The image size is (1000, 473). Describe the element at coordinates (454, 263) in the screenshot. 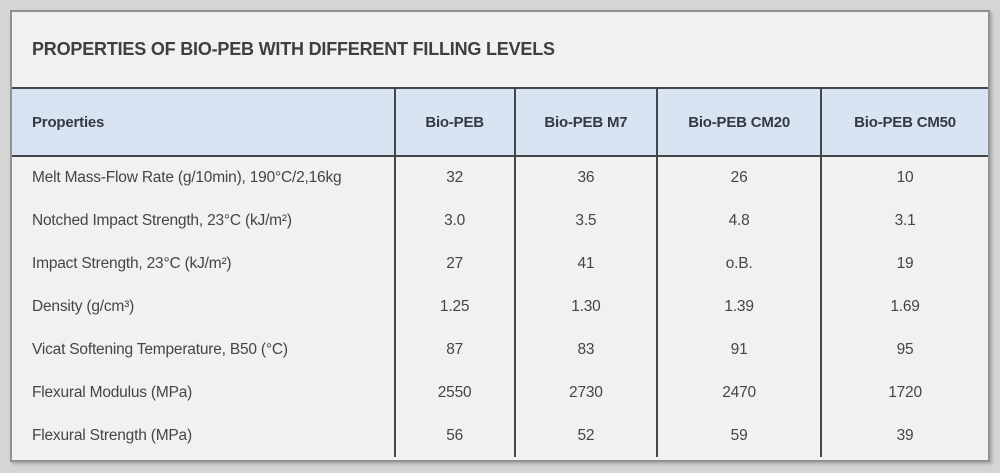

I see `value-cell: 27` at that location.